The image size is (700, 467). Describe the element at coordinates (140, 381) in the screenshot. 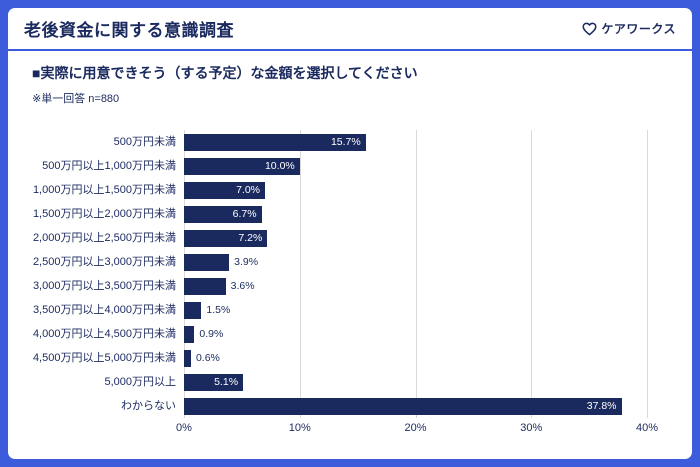

I see `category-label: 5,000万円以上` at that location.